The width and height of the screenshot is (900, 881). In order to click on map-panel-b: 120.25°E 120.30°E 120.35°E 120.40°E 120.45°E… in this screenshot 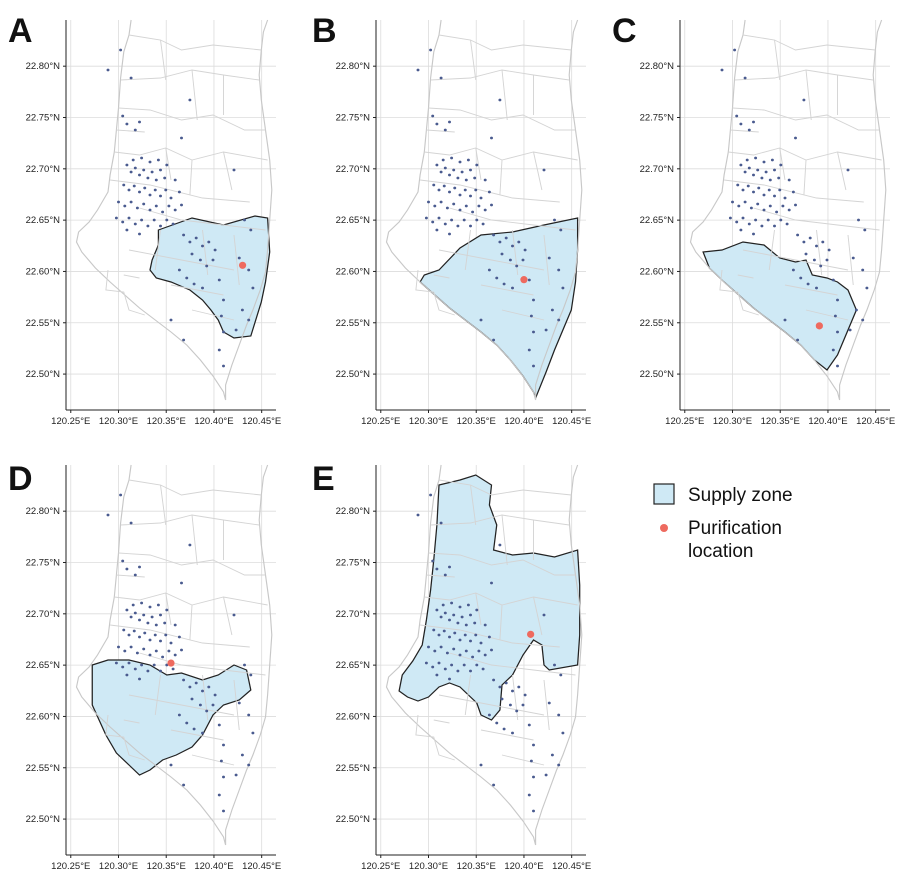, I will do `click(451, 219)`.